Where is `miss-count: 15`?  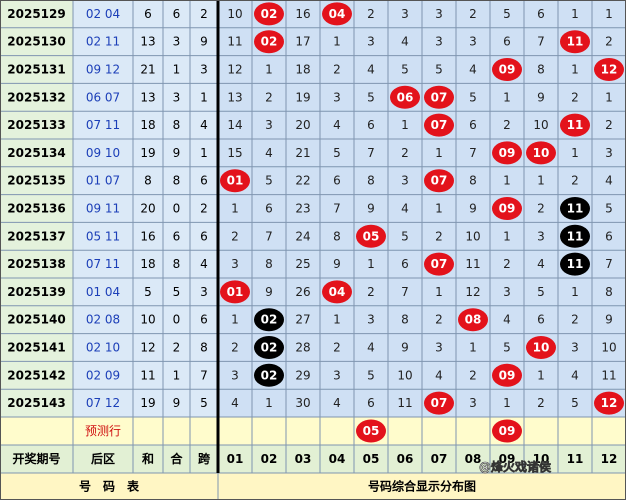
miss-count: 15 is located at coordinates (234, 153).